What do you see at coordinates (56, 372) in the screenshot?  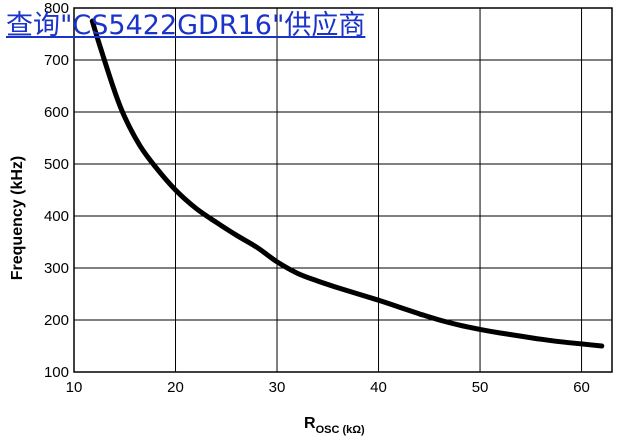 I see `y-tick-label: 100` at bounding box center [56, 372].